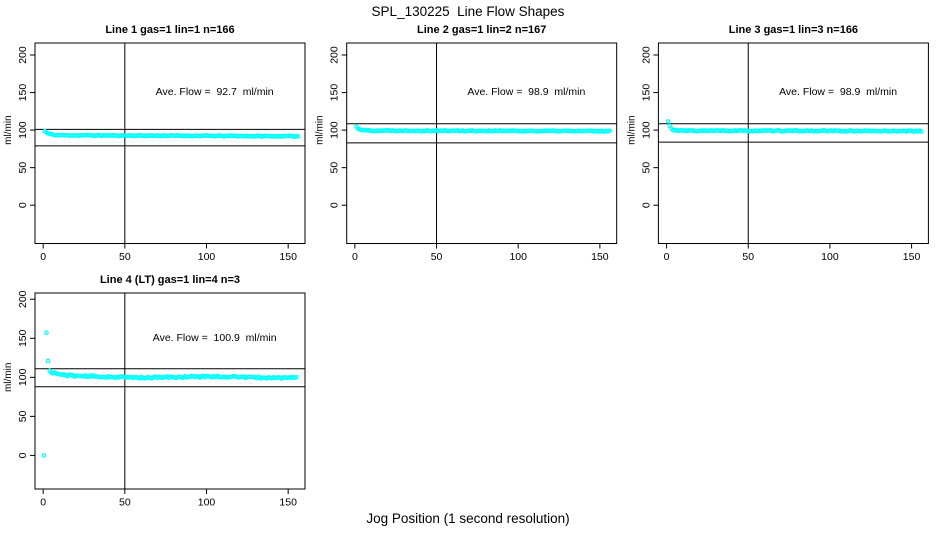 This screenshot has height=540, width=936. I want to click on panel-title: Line 2 gas=1 lin=2 n=167, so click(481, 30).